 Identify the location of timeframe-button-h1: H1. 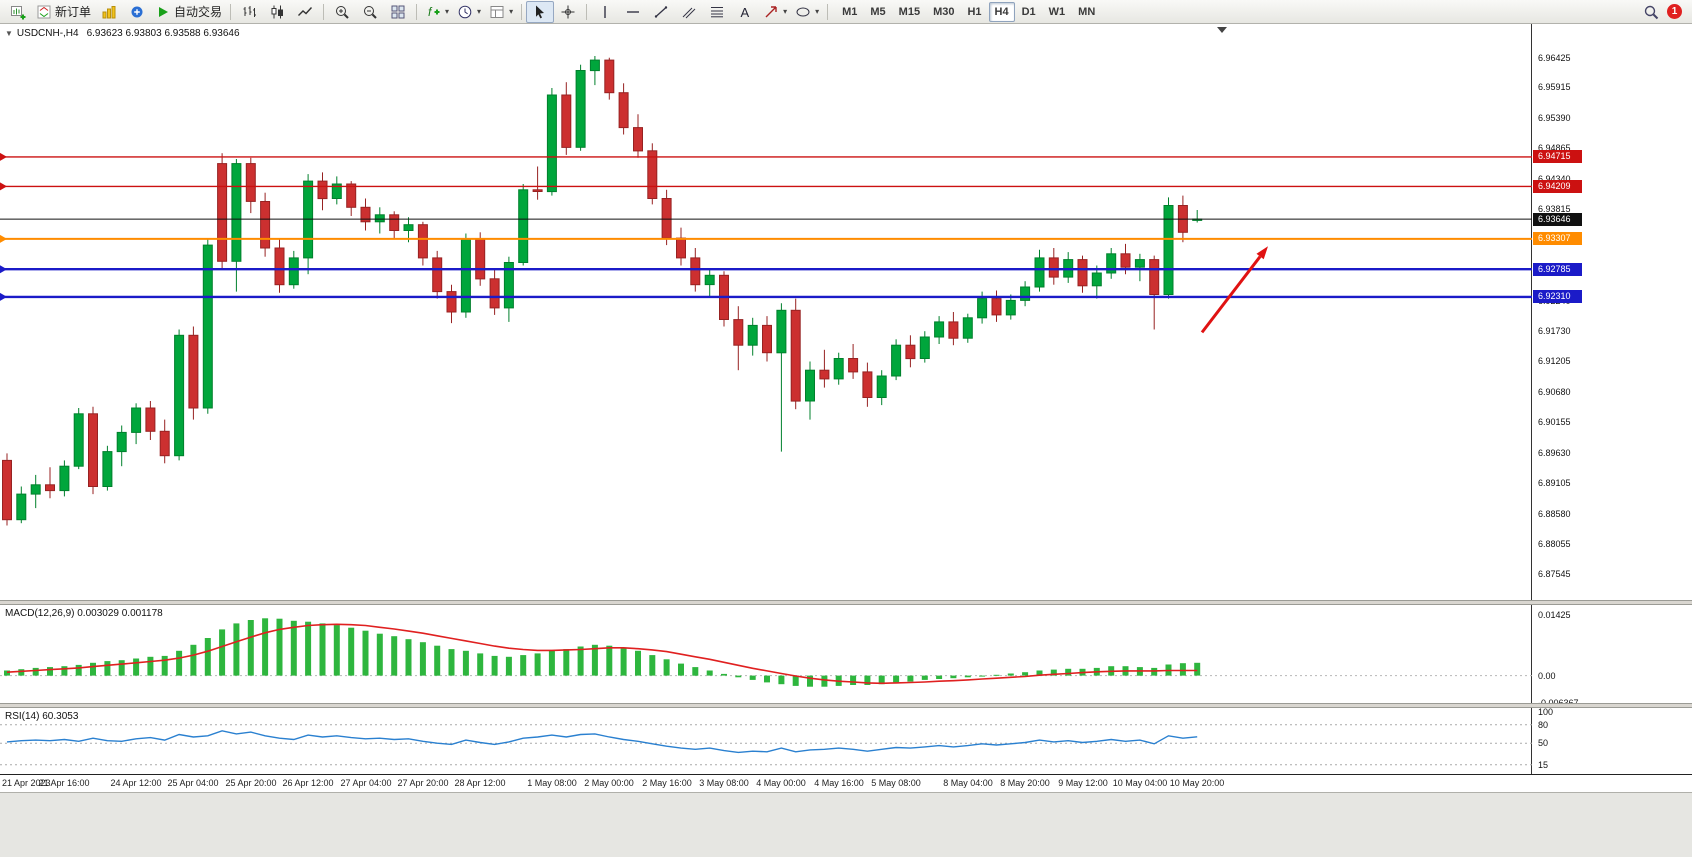
(974, 11).